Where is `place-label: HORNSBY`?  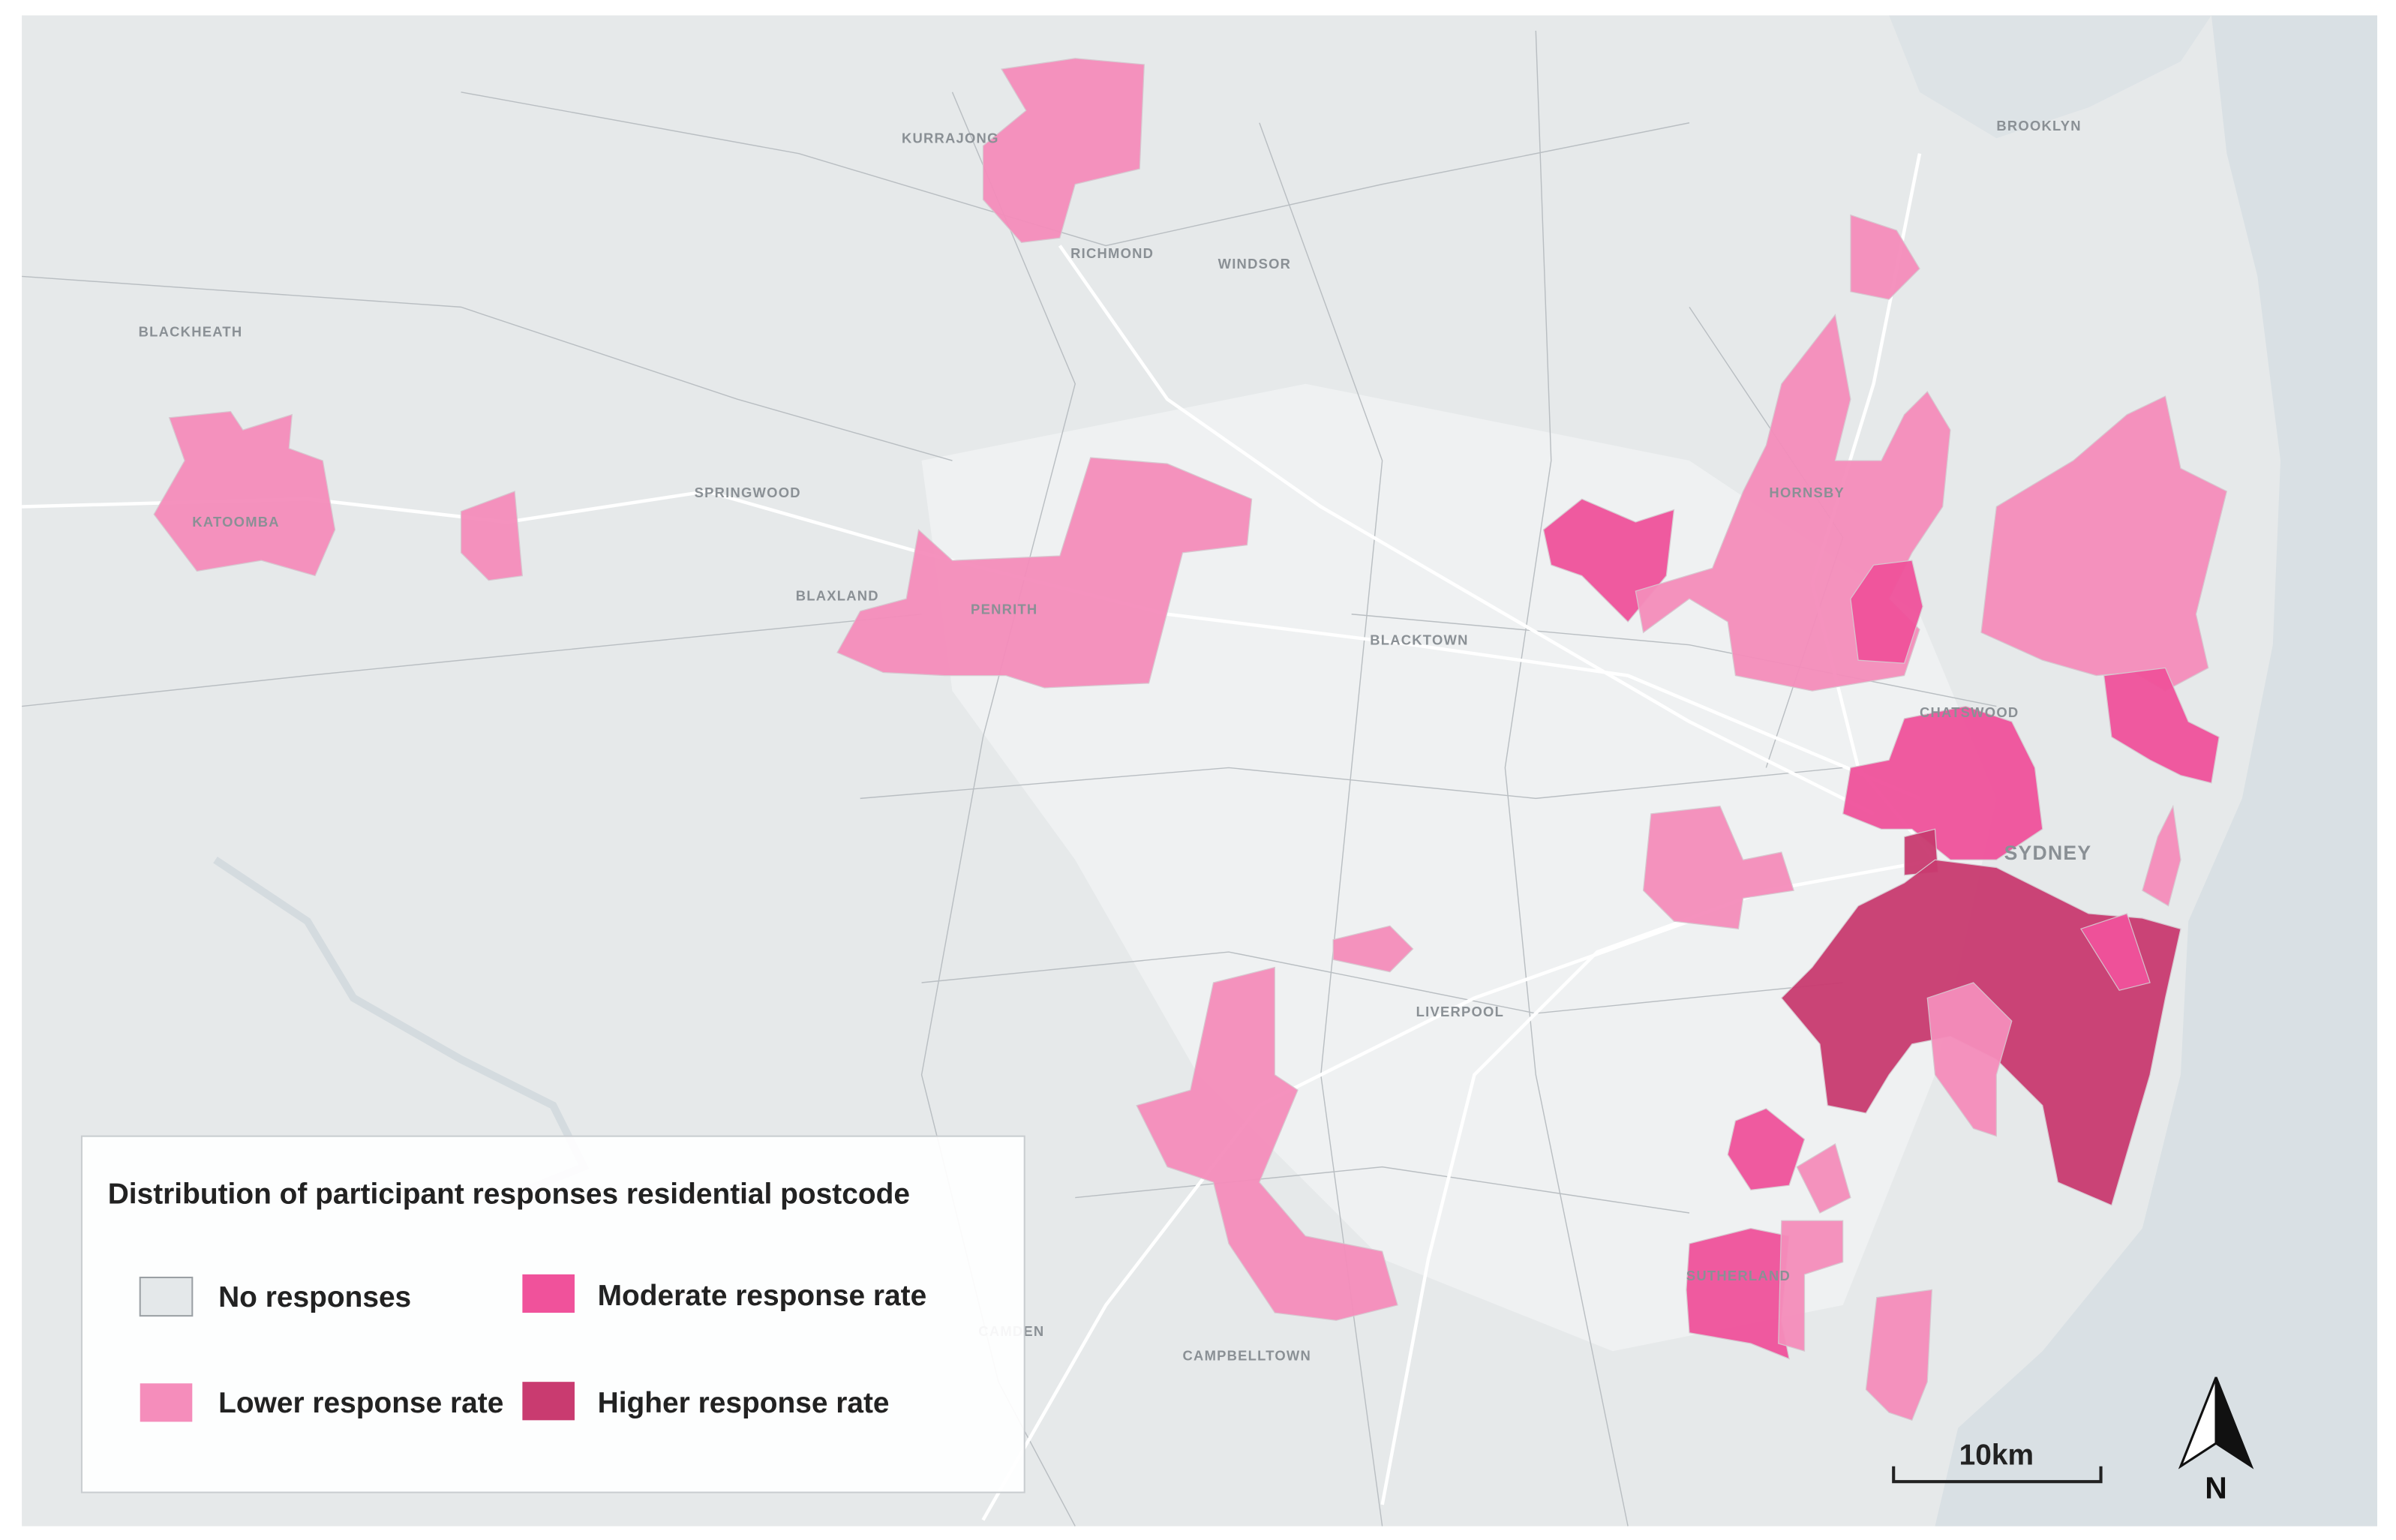
place-label: HORNSBY is located at coordinates (1807, 492).